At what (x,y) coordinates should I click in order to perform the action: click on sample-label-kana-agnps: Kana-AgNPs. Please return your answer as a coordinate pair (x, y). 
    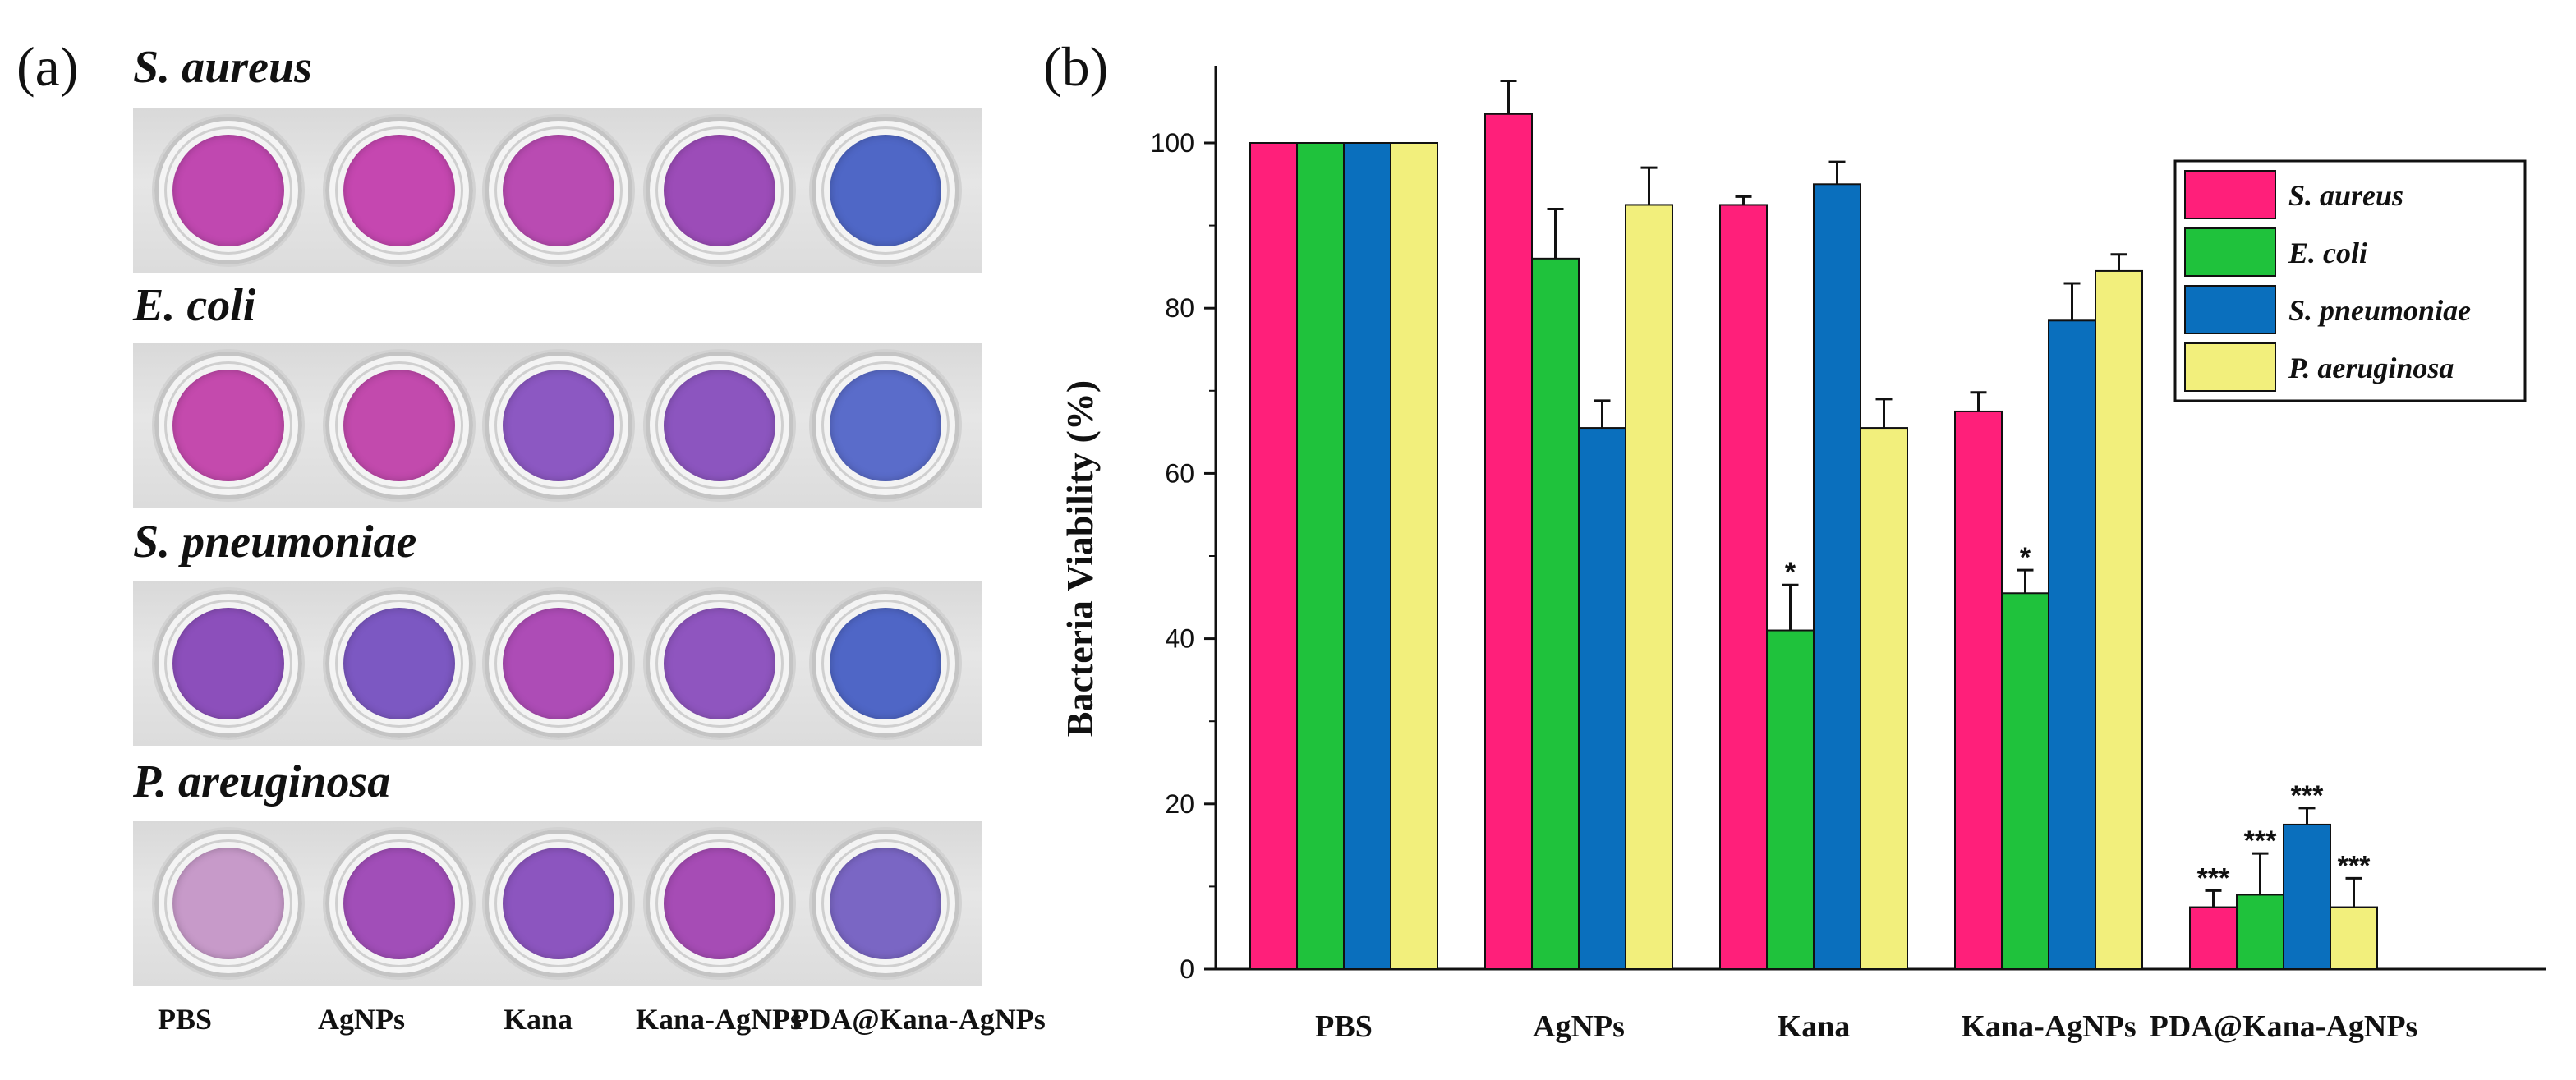
    Looking at the image, I should click on (719, 1019).